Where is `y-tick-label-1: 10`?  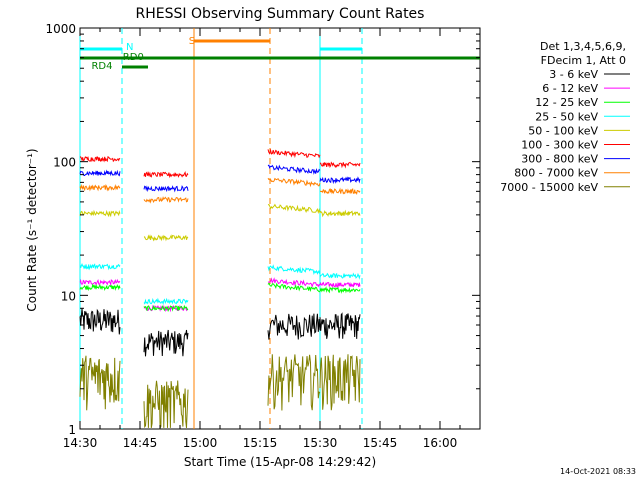 y-tick-label-1: 10 is located at coordinates (68, 296).